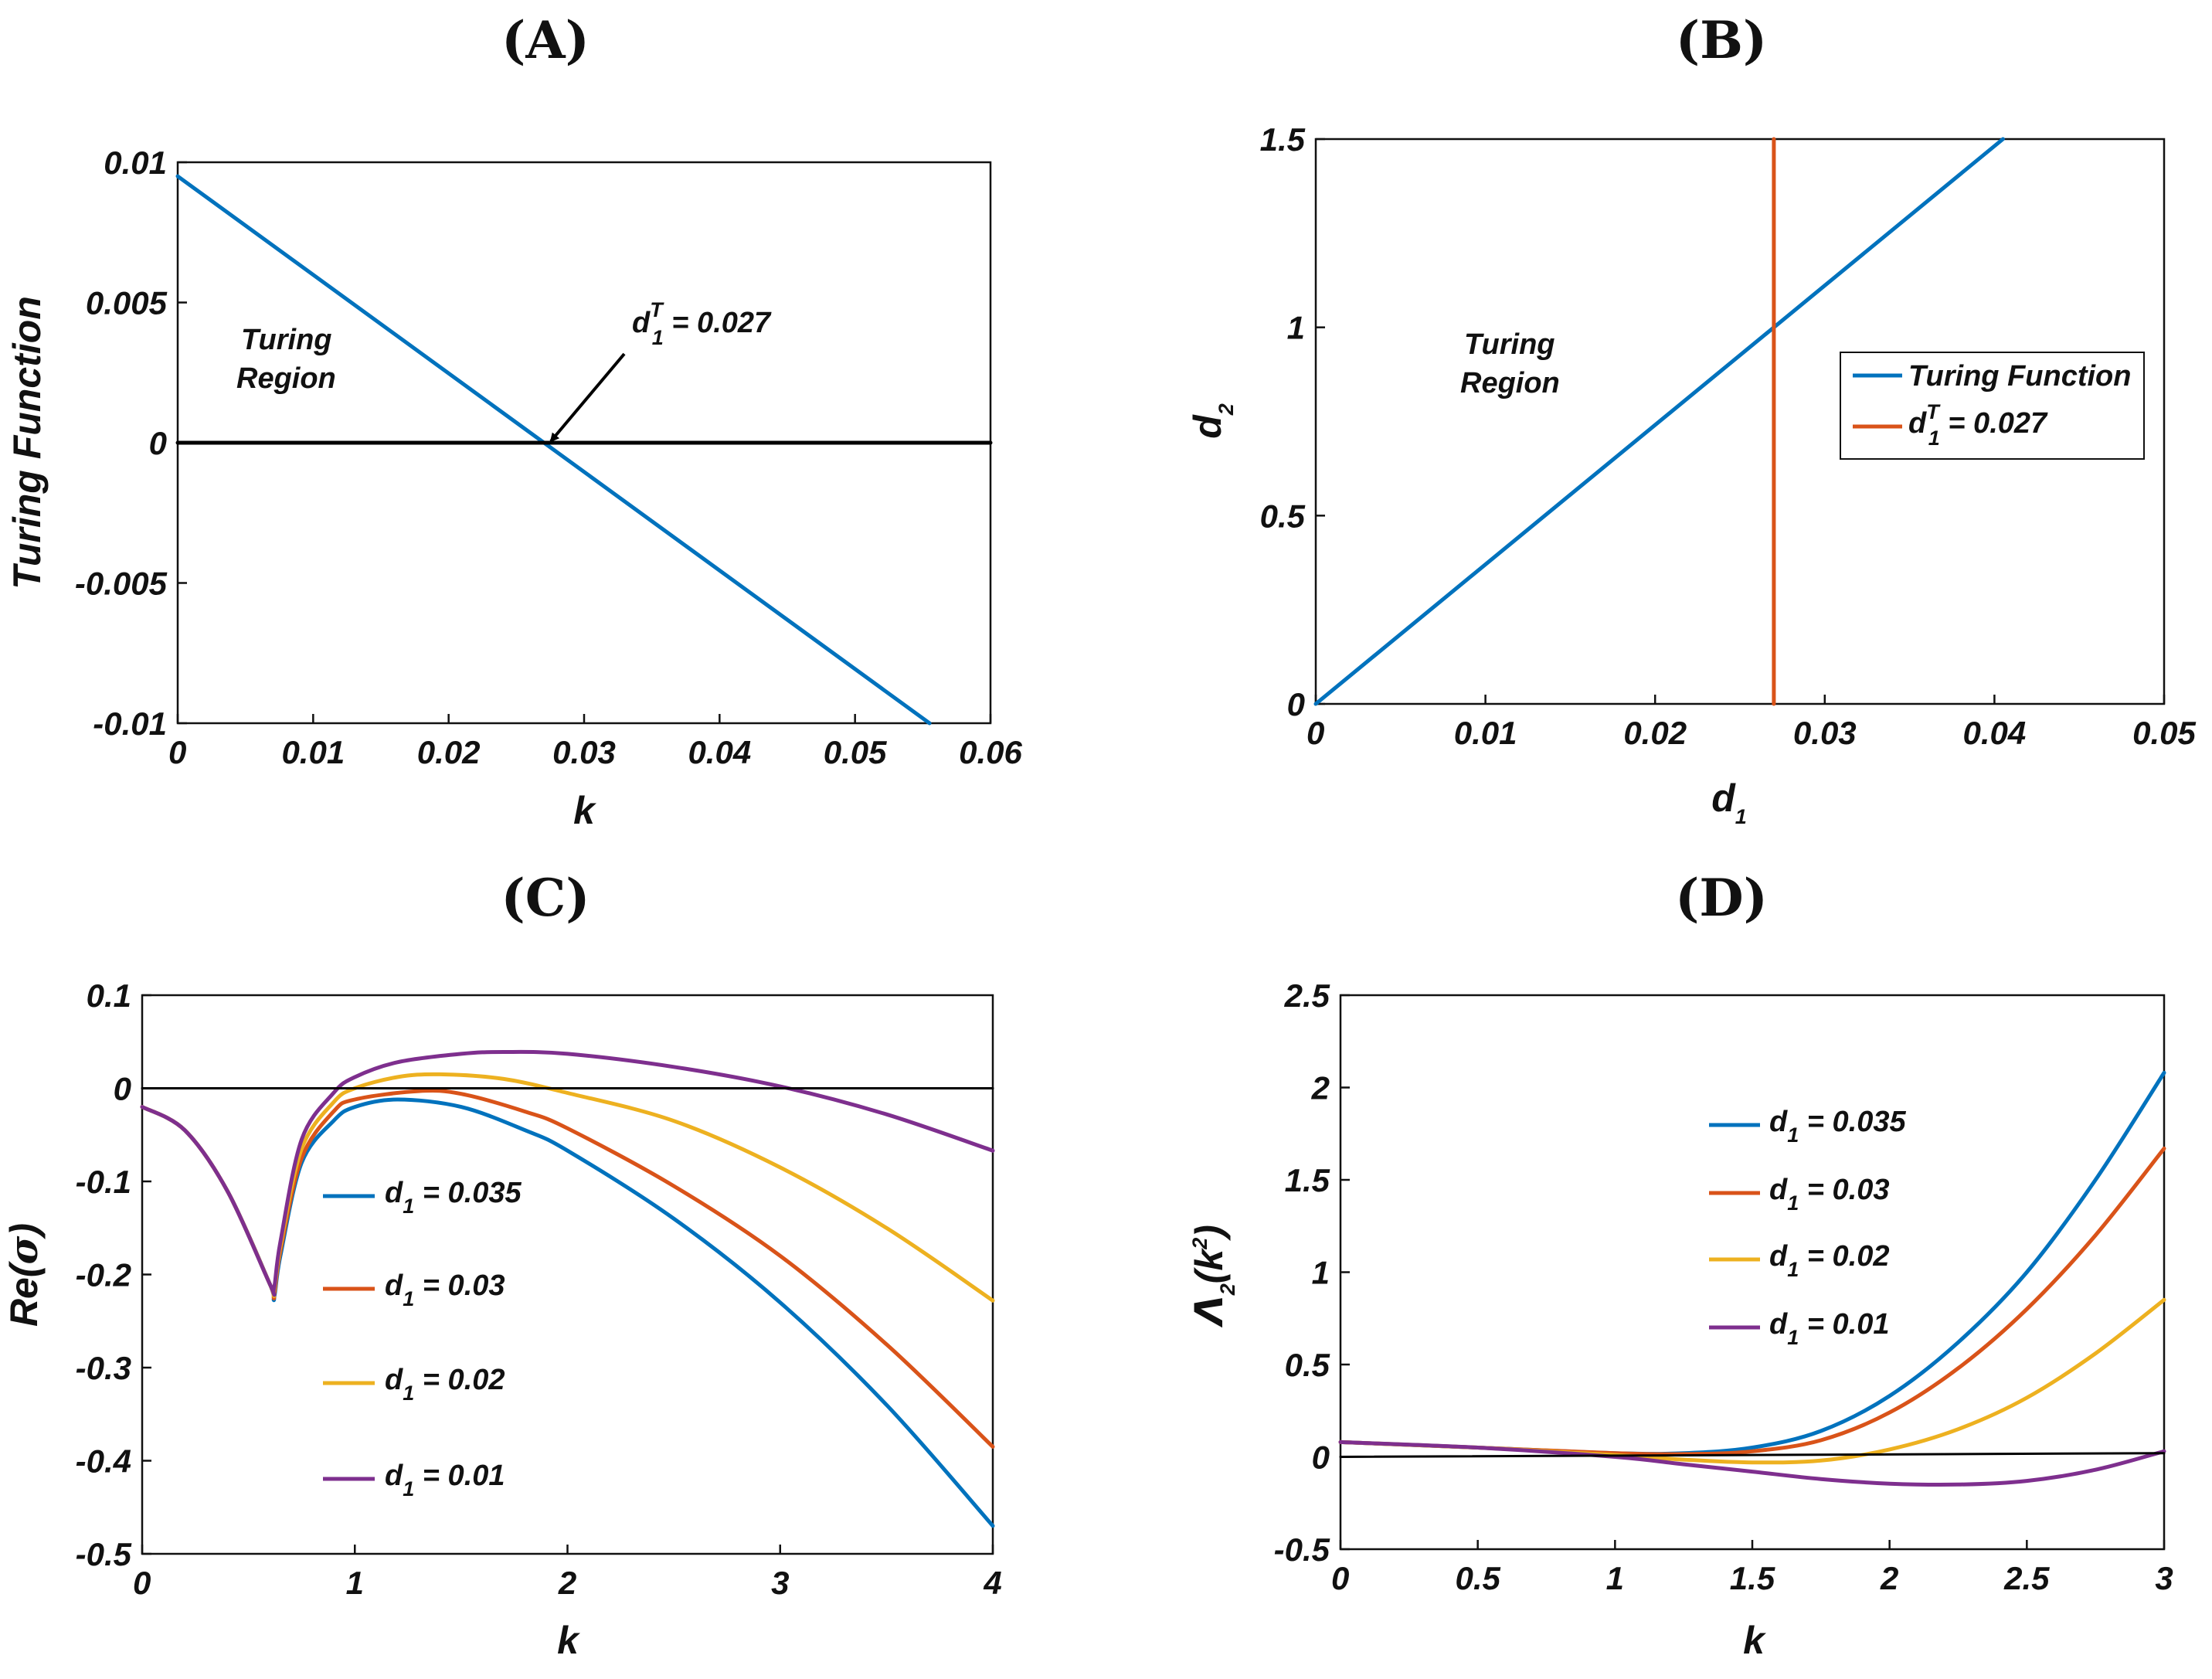 The image size is (2212, 1679). I want to click on panel-a-ytick-label: 0.01, so click(135, 162).